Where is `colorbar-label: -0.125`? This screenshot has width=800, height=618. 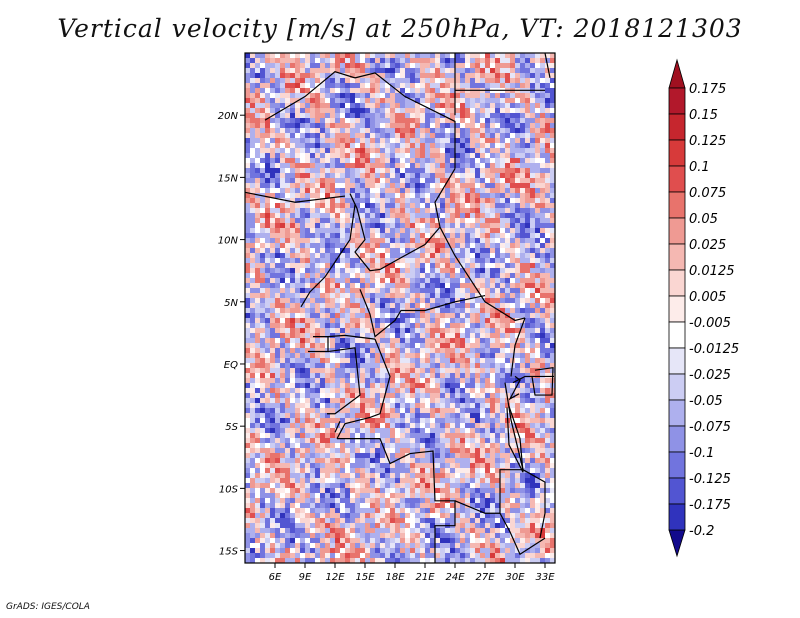
colorbar-label: -0.125 is located at coordinates (710, 479).